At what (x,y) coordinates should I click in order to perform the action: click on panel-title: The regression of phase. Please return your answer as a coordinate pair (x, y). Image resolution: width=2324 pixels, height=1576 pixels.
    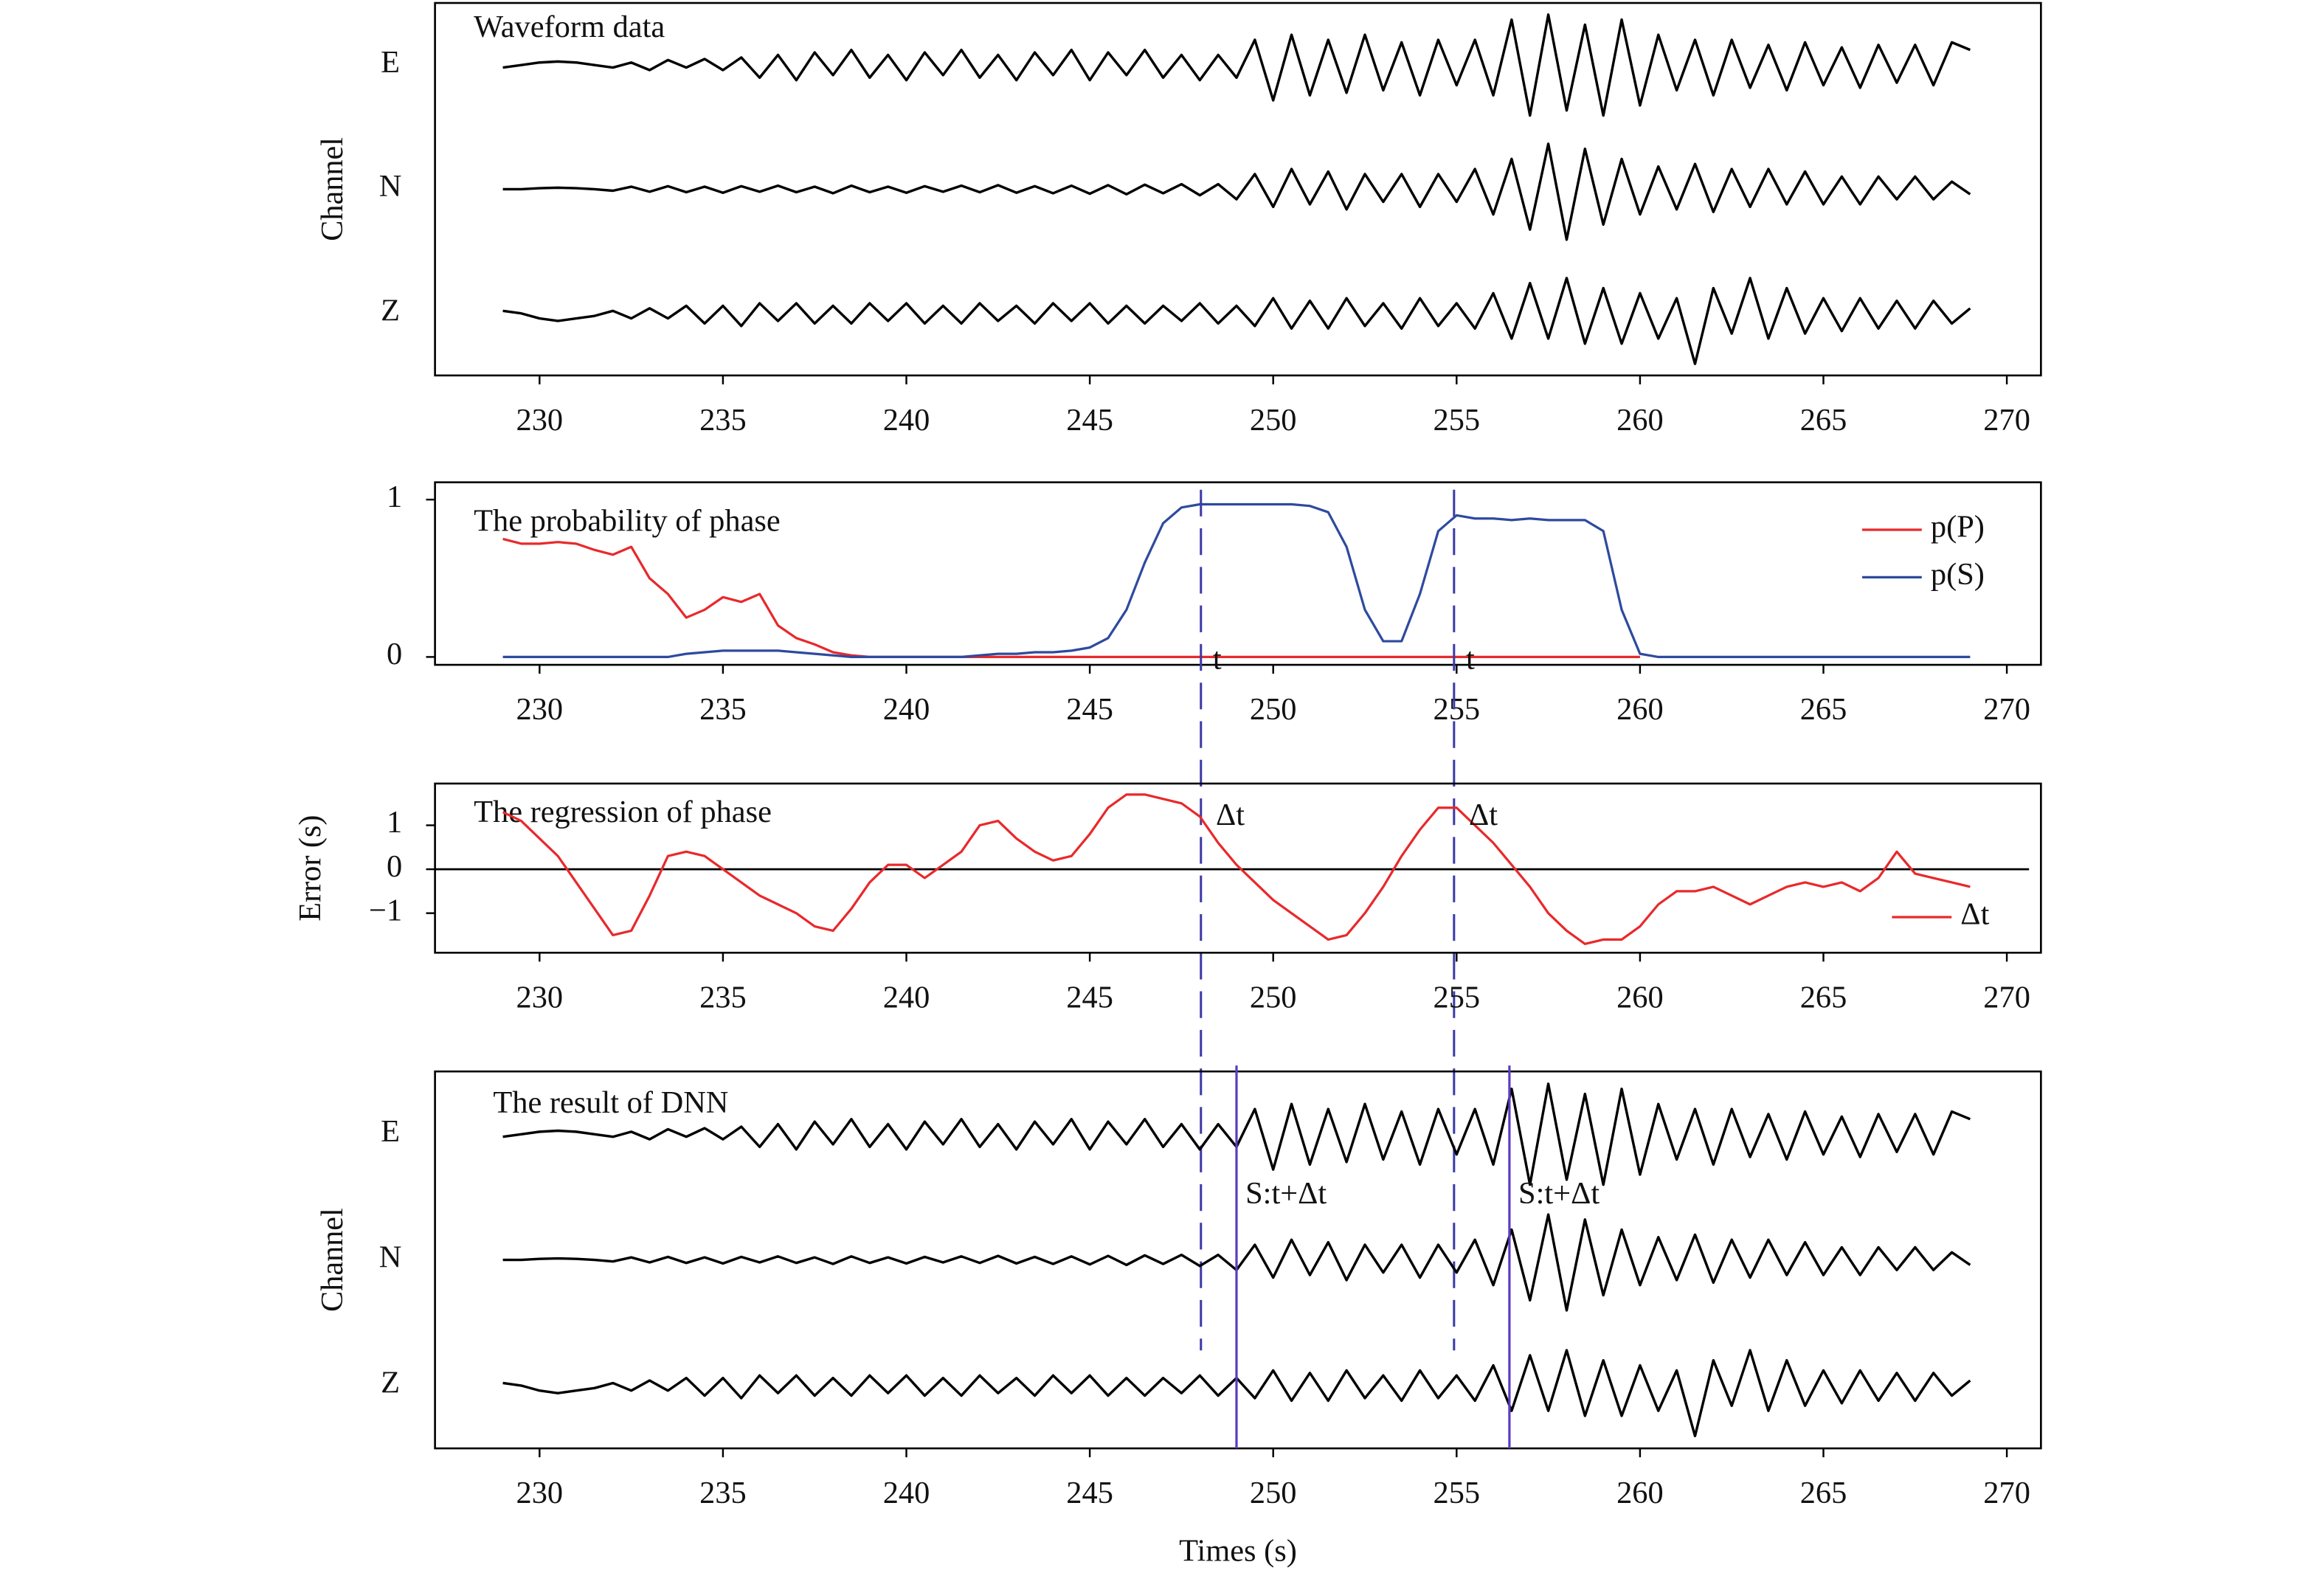
    Looking at the image, I should click on (623, 812).